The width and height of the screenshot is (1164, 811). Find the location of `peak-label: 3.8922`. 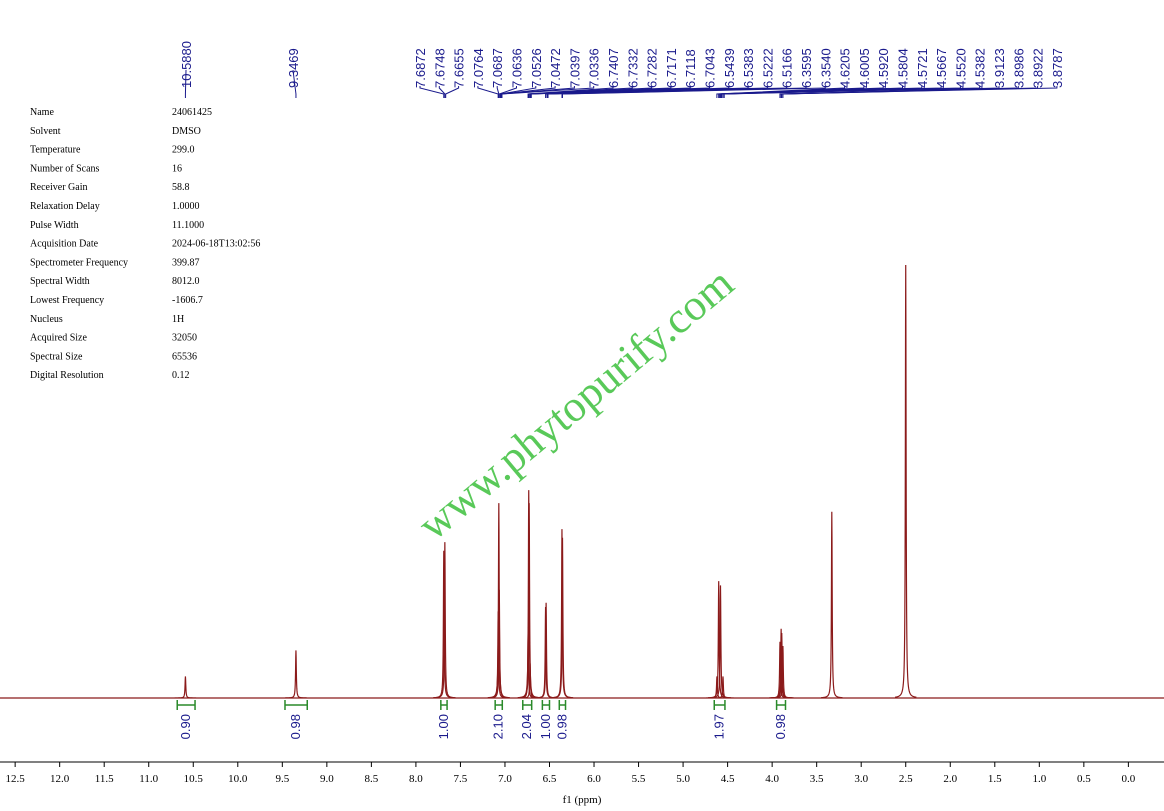

peak-label: 3.8922 is located at coordinates (1038, 68).